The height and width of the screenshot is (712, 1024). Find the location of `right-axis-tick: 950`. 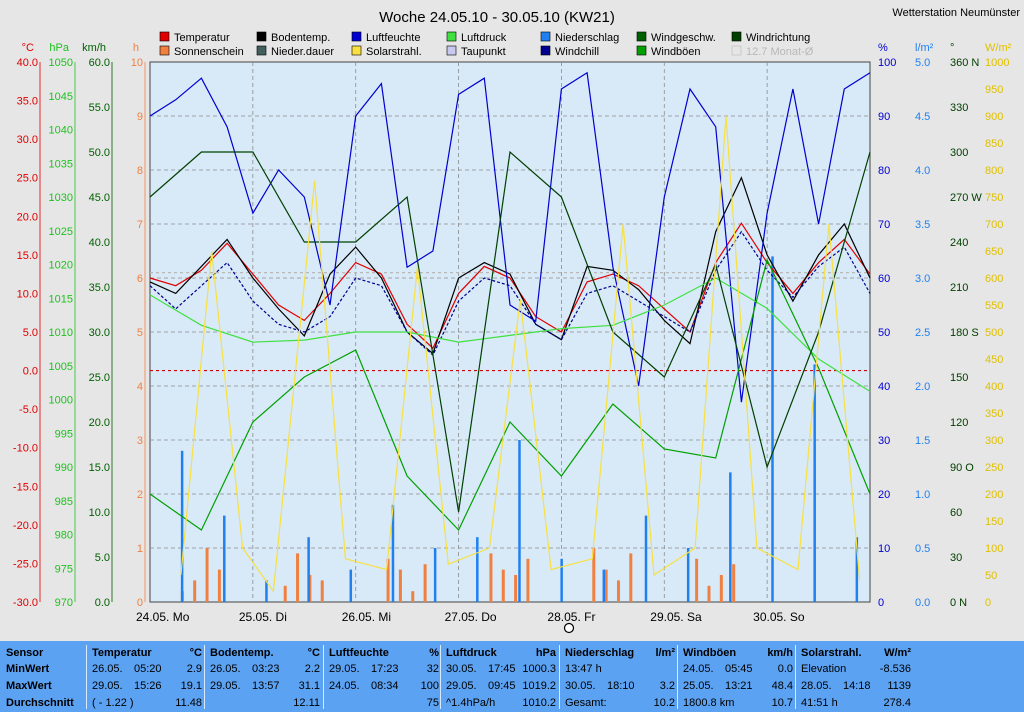

right-axis-tick: 950 is located at coordinates (994, 90).